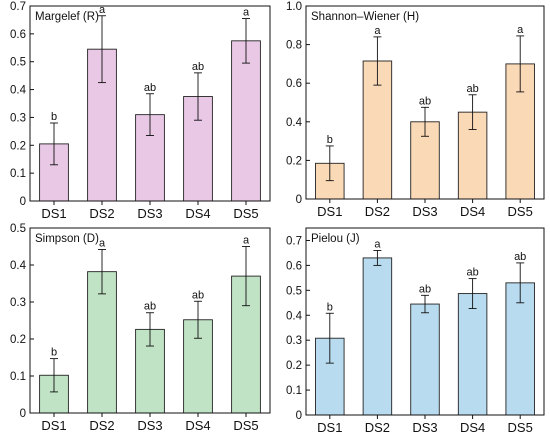 Image resolution: width=550 pixels, height=444 pixels. I want to click on pielou-bar-ds2, so click(377, 336).